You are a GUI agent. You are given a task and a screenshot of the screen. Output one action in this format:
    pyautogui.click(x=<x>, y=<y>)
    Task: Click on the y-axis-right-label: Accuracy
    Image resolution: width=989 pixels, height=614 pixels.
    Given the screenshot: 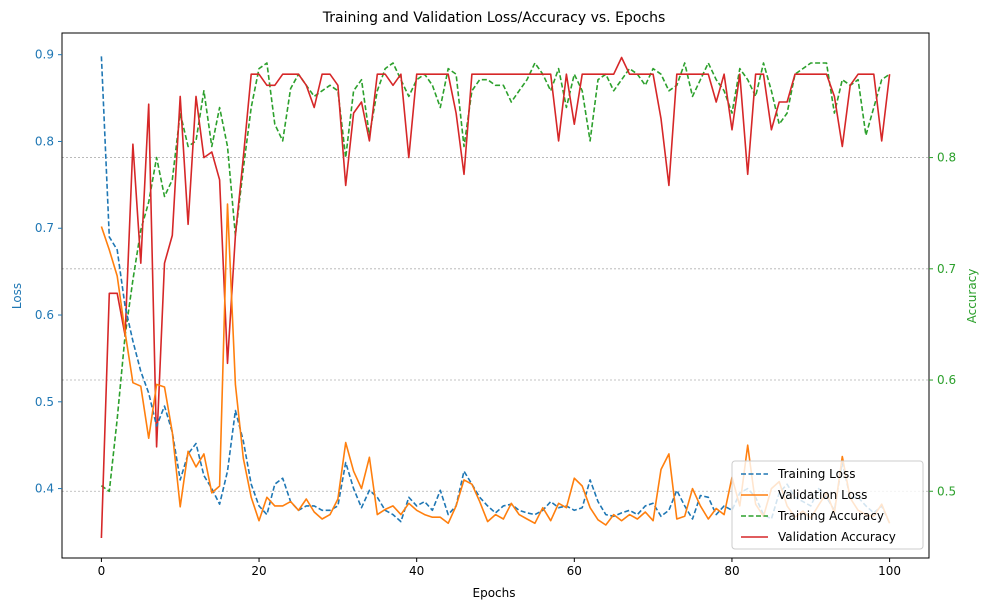 What is the action you would take?
    pyautogui.click(x=972, y=296)
    